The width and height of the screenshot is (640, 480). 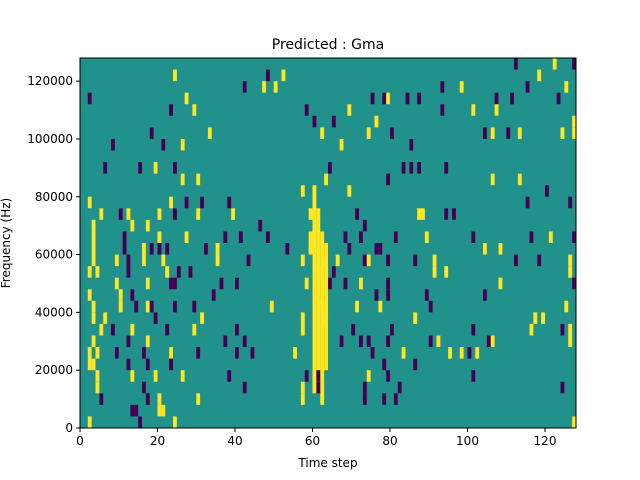 What do you see at coordinates (318, 295) in the screenshot?
I see `heatmap-band` at bounding box center [318, 295].